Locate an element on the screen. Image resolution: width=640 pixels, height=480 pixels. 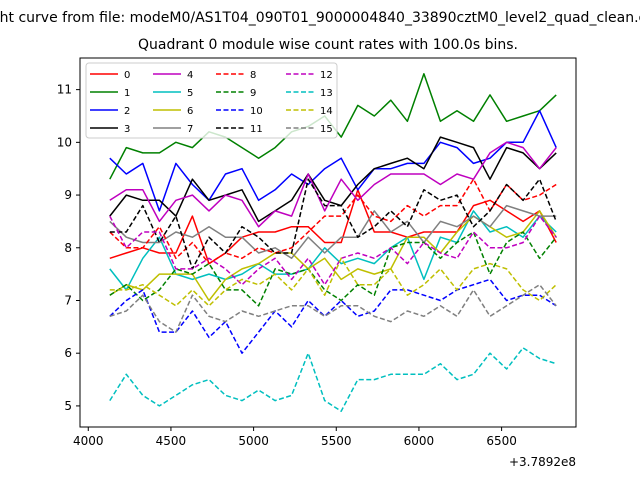
legend-label-0: 0 is located at coordinates (127, 75).